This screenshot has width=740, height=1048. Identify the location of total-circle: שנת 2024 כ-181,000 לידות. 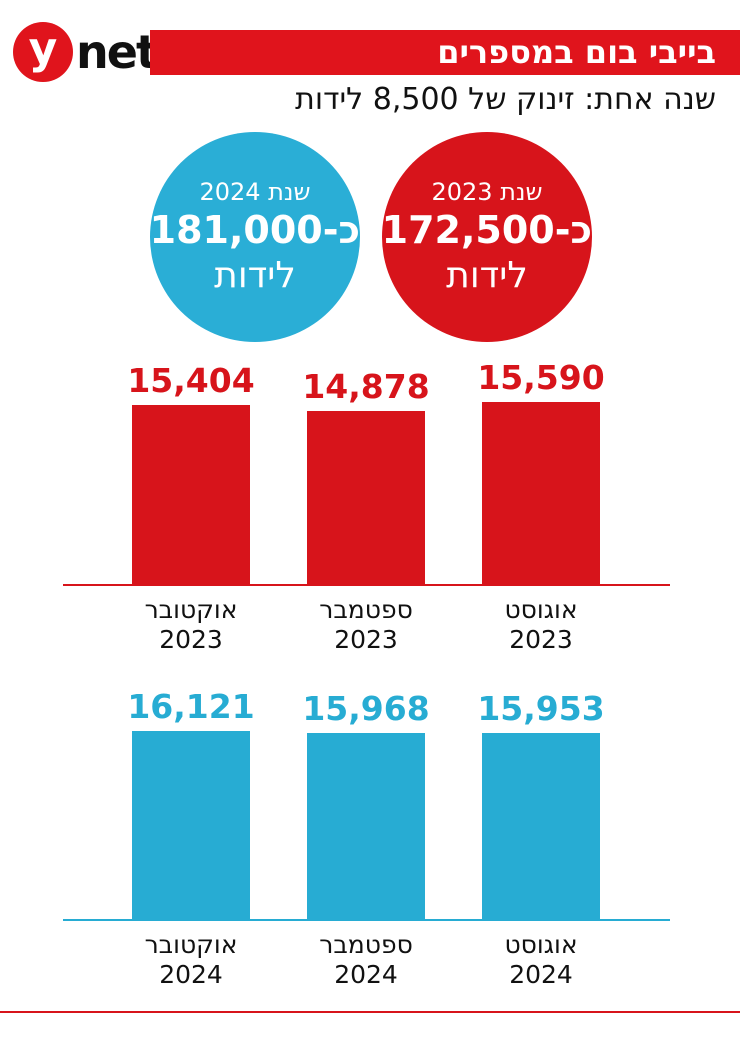
(255, 237).